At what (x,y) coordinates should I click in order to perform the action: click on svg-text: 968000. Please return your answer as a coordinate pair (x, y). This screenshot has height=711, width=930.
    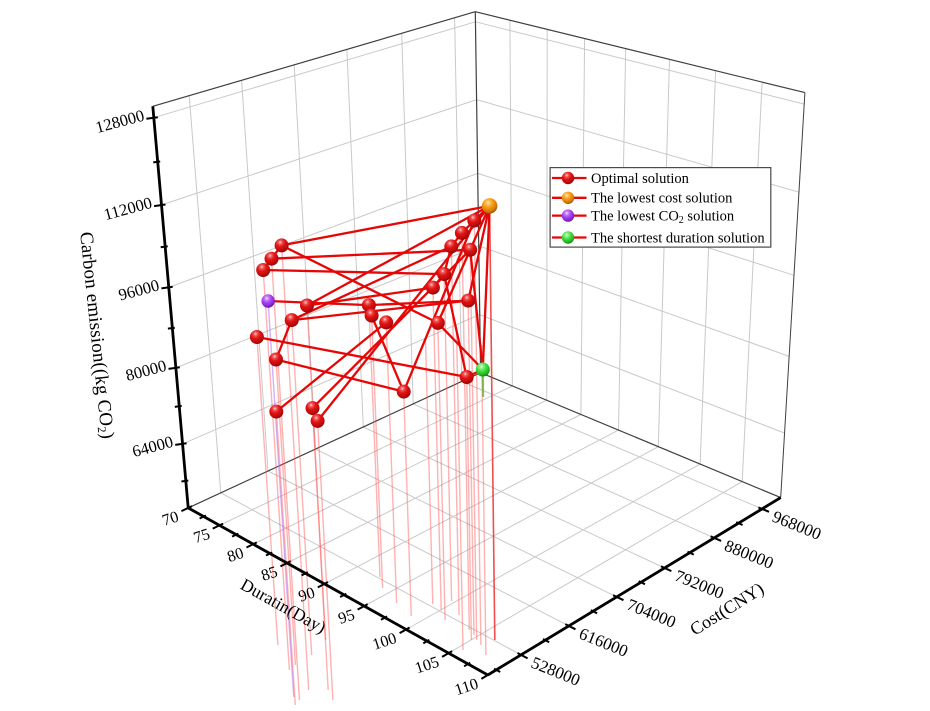
    Looking at the image, I should click on (797, 525).